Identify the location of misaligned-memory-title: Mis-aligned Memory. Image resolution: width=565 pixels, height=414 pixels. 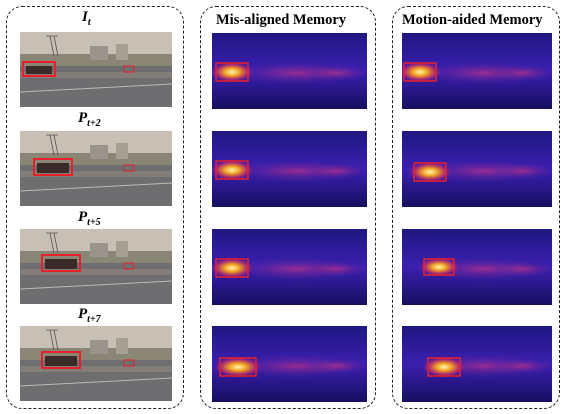
(281, 20).